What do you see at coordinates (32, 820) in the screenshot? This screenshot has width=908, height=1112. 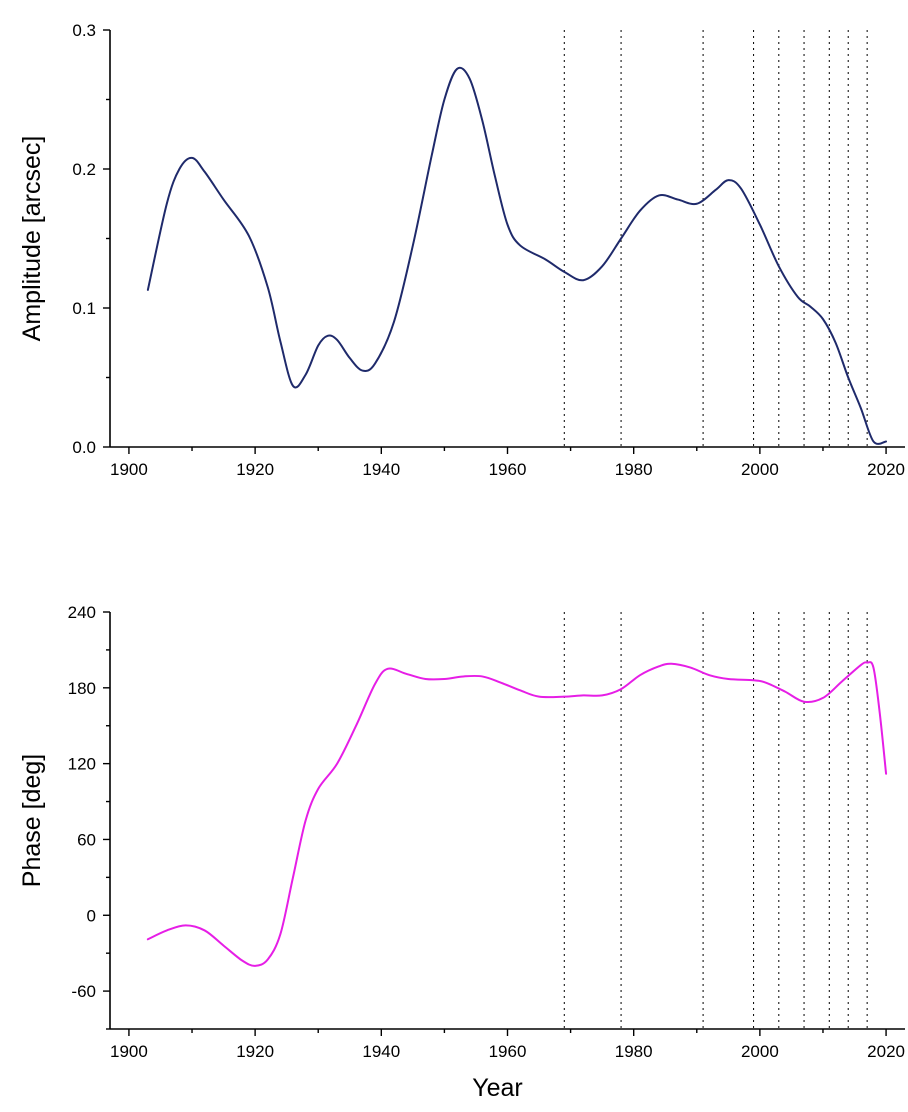 I see `y-axis-title: Phase [deg]` at bounding box center [32, 820].